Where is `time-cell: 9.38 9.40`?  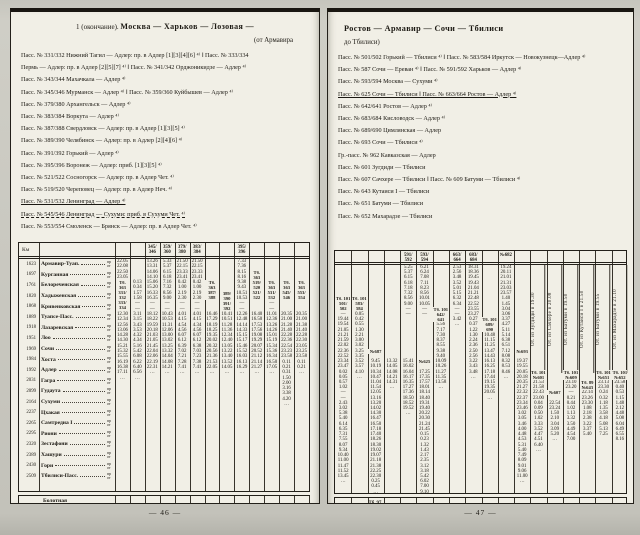 time-cell: 9.38 9.40 is located at coordinates (441, 353).